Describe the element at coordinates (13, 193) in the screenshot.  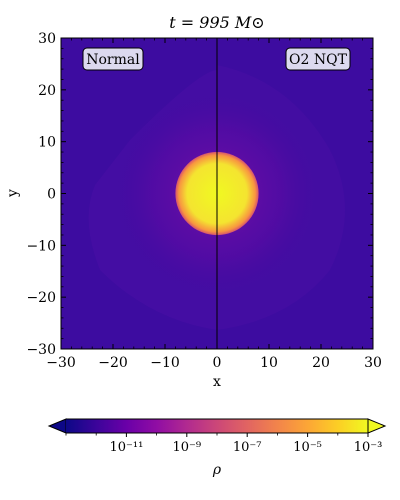
I see `y-axis-label: y` at that location.